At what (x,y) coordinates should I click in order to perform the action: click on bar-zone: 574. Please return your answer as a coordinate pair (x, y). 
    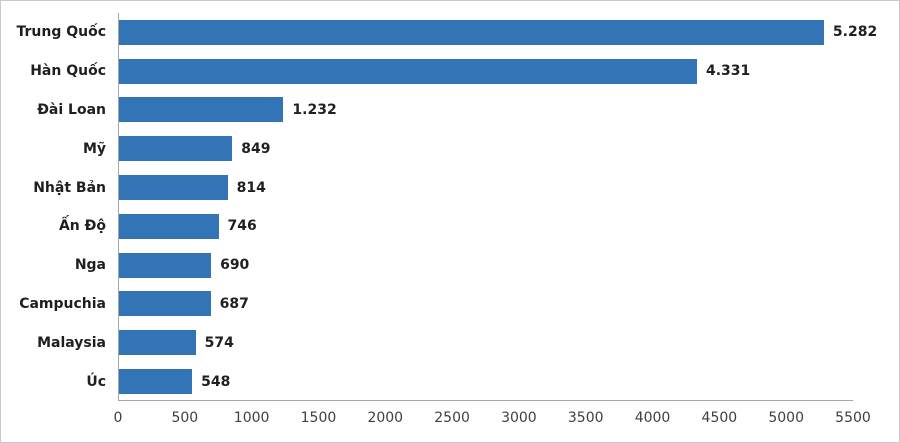
    Looking at the image, I should click on (508, 343).